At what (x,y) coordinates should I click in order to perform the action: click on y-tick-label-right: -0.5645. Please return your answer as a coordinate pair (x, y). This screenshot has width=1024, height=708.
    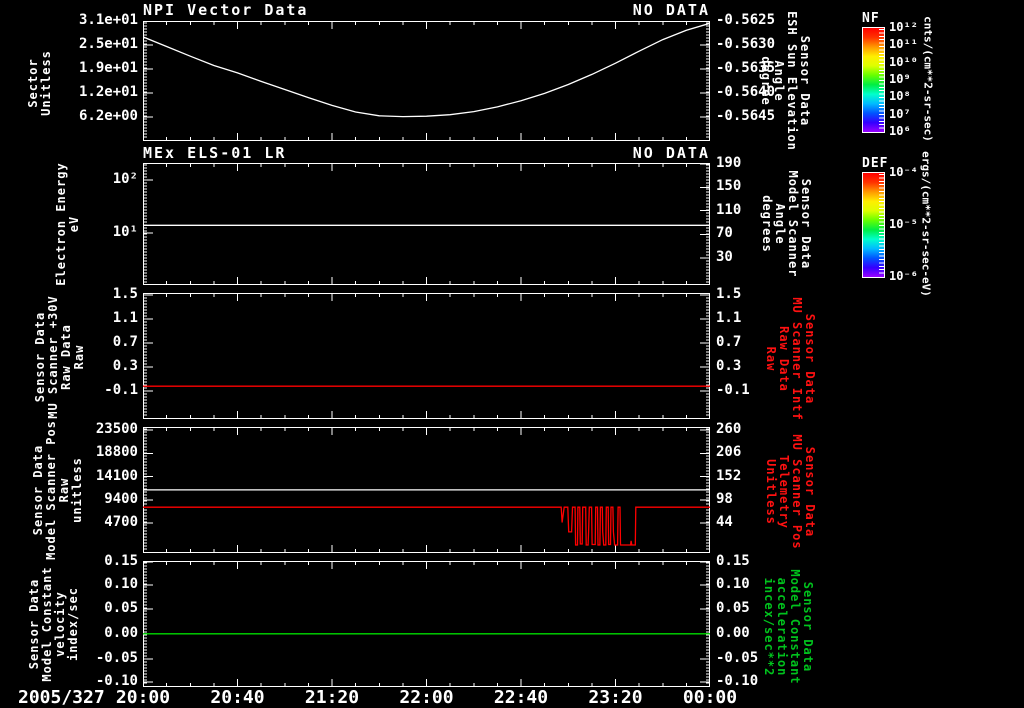
    Looking at the image, I should click on (746, 116).